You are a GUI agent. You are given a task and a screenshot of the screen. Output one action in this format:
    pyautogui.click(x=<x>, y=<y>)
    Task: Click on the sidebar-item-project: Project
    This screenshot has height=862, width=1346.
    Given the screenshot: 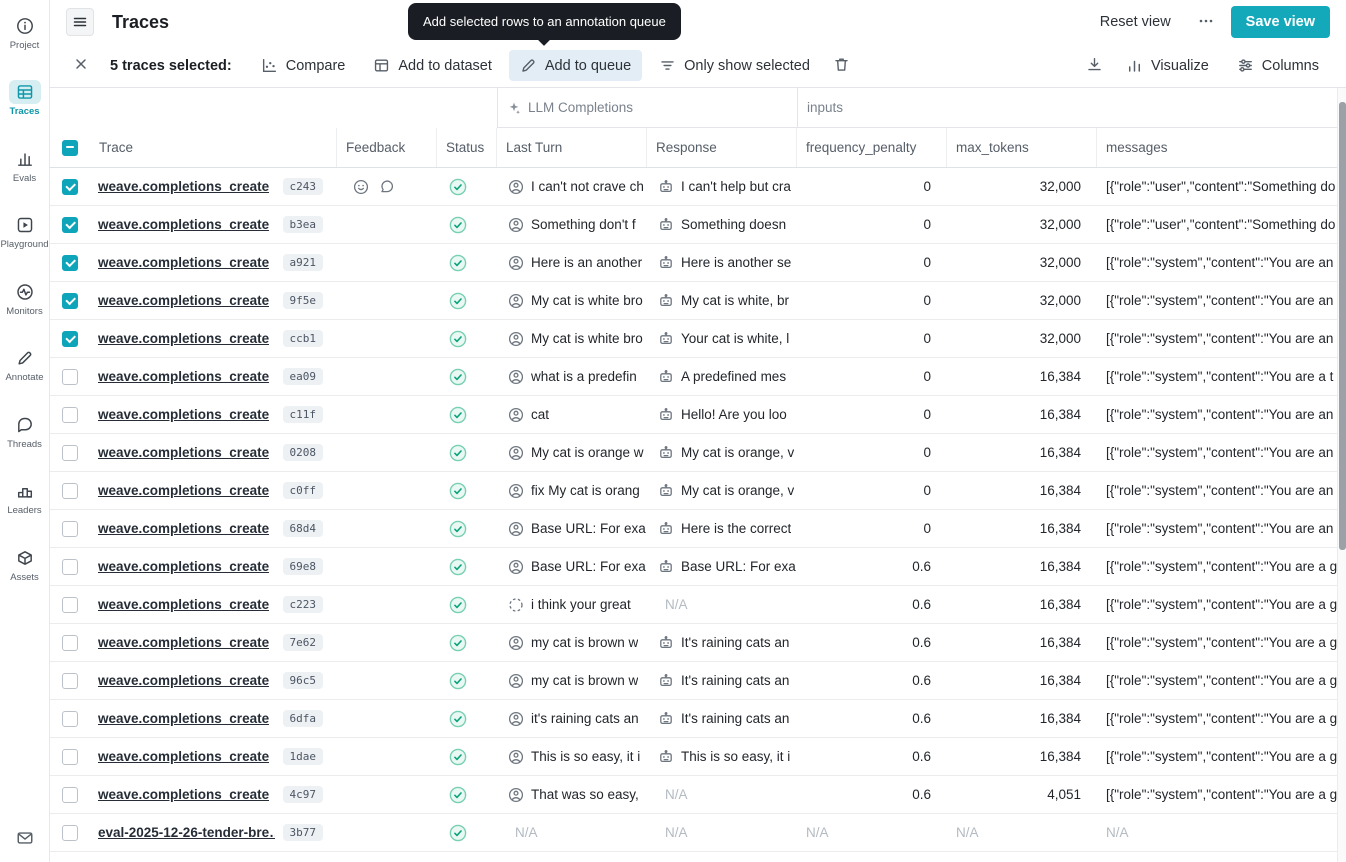 What is the action you would take?
    pyautogui.click(x=25, y=32)
    